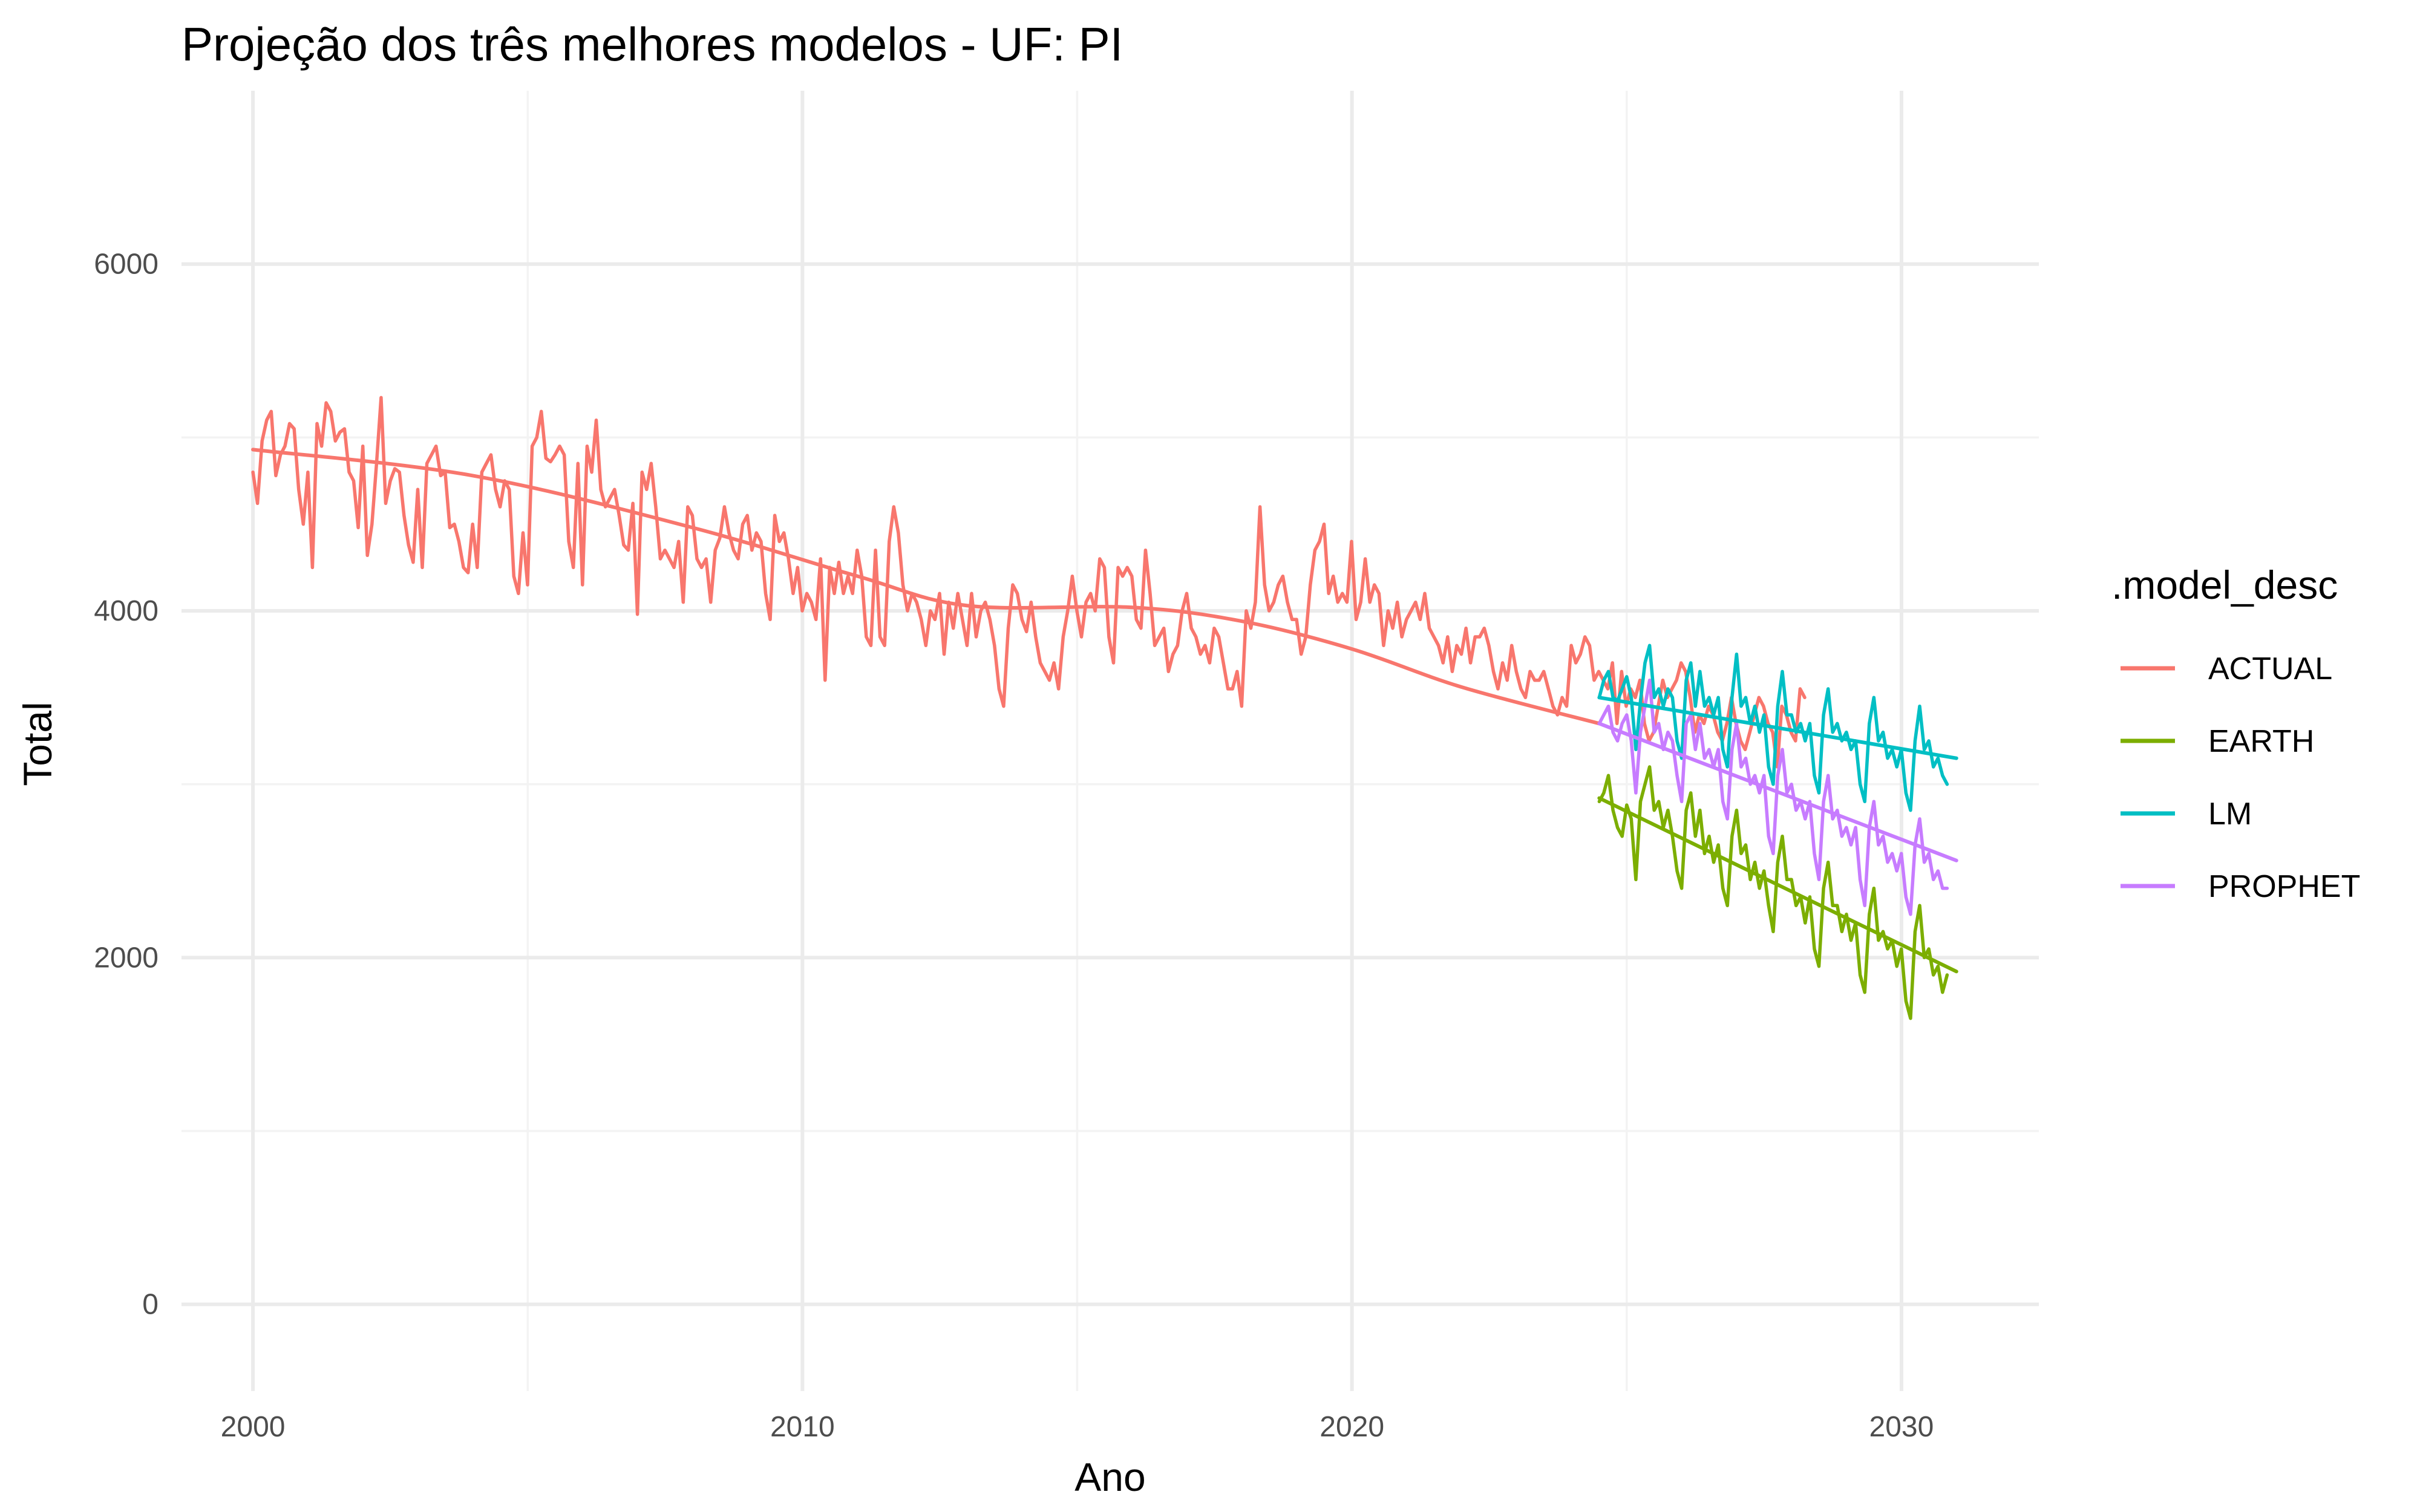  What do you see at coordinates (1777, 728) in the screenshot?
I see `trend-line-lm` at bounding box center [1777, 728].